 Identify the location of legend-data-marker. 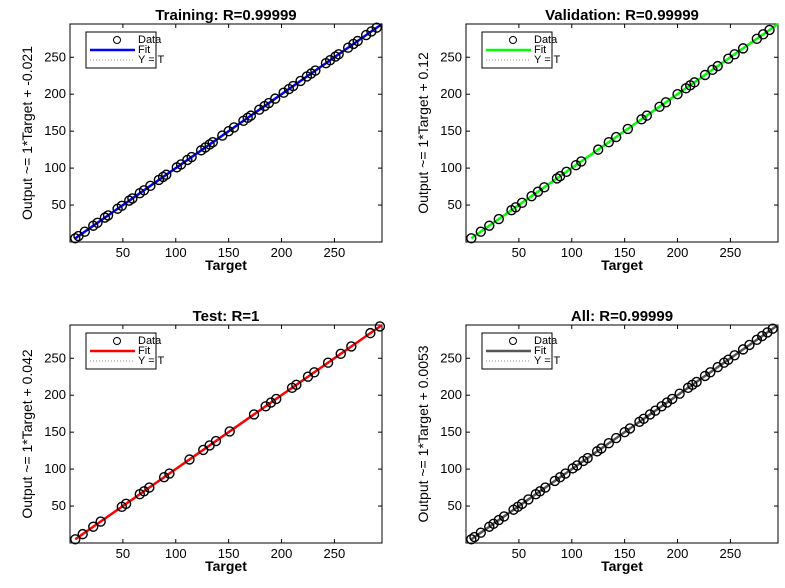
(117, 40).